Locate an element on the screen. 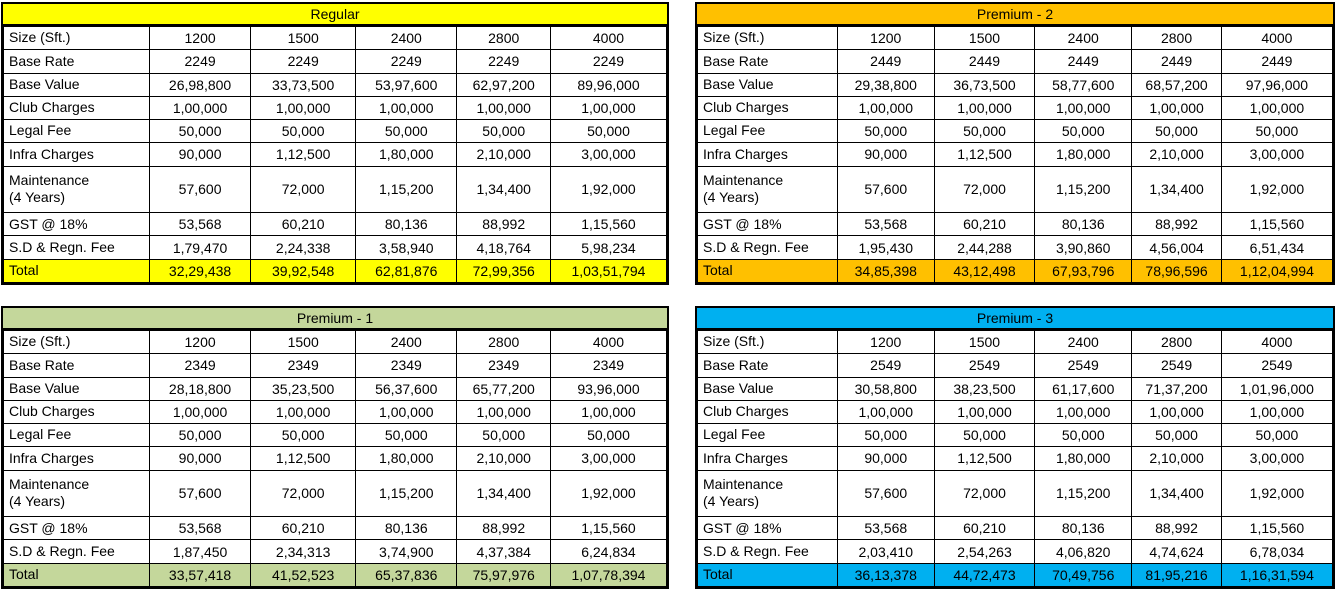 The height and width of the screenshot is (596, 1336). cell-value: 2,54,263 is located at coordinates (984, 551).